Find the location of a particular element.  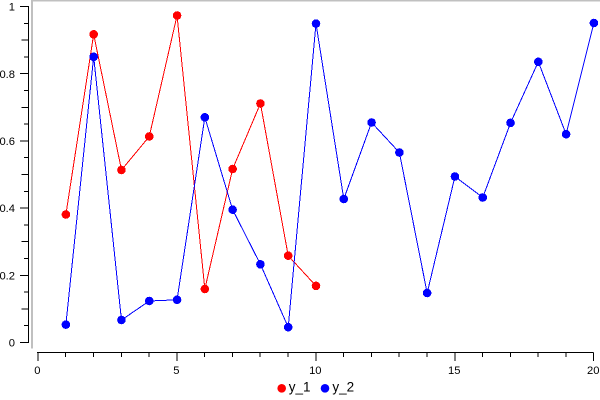

svg-text: y_2 is located at coordinates (343, 387).